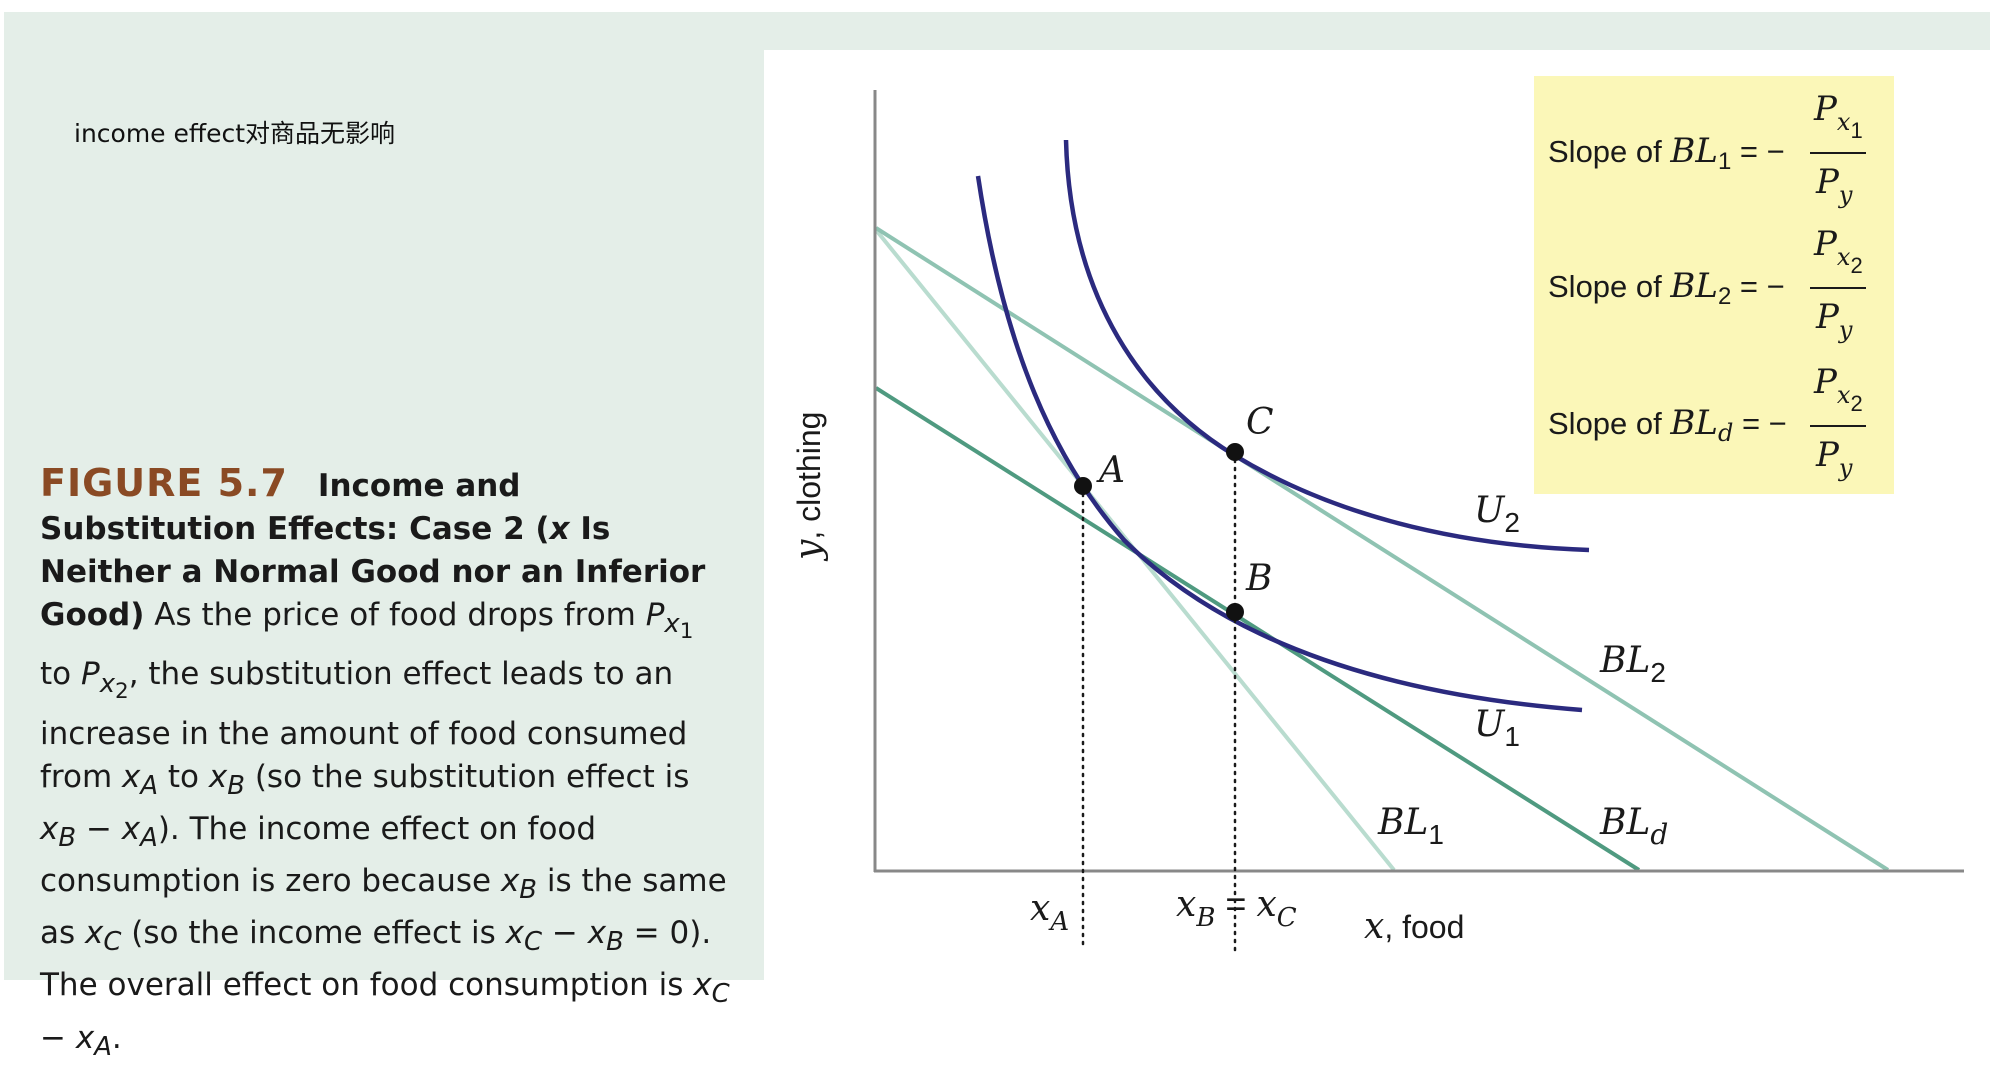  I want to click on legend-slope-bl1: Slope of BL1 = − Px1 Py, so click(1707, 149).